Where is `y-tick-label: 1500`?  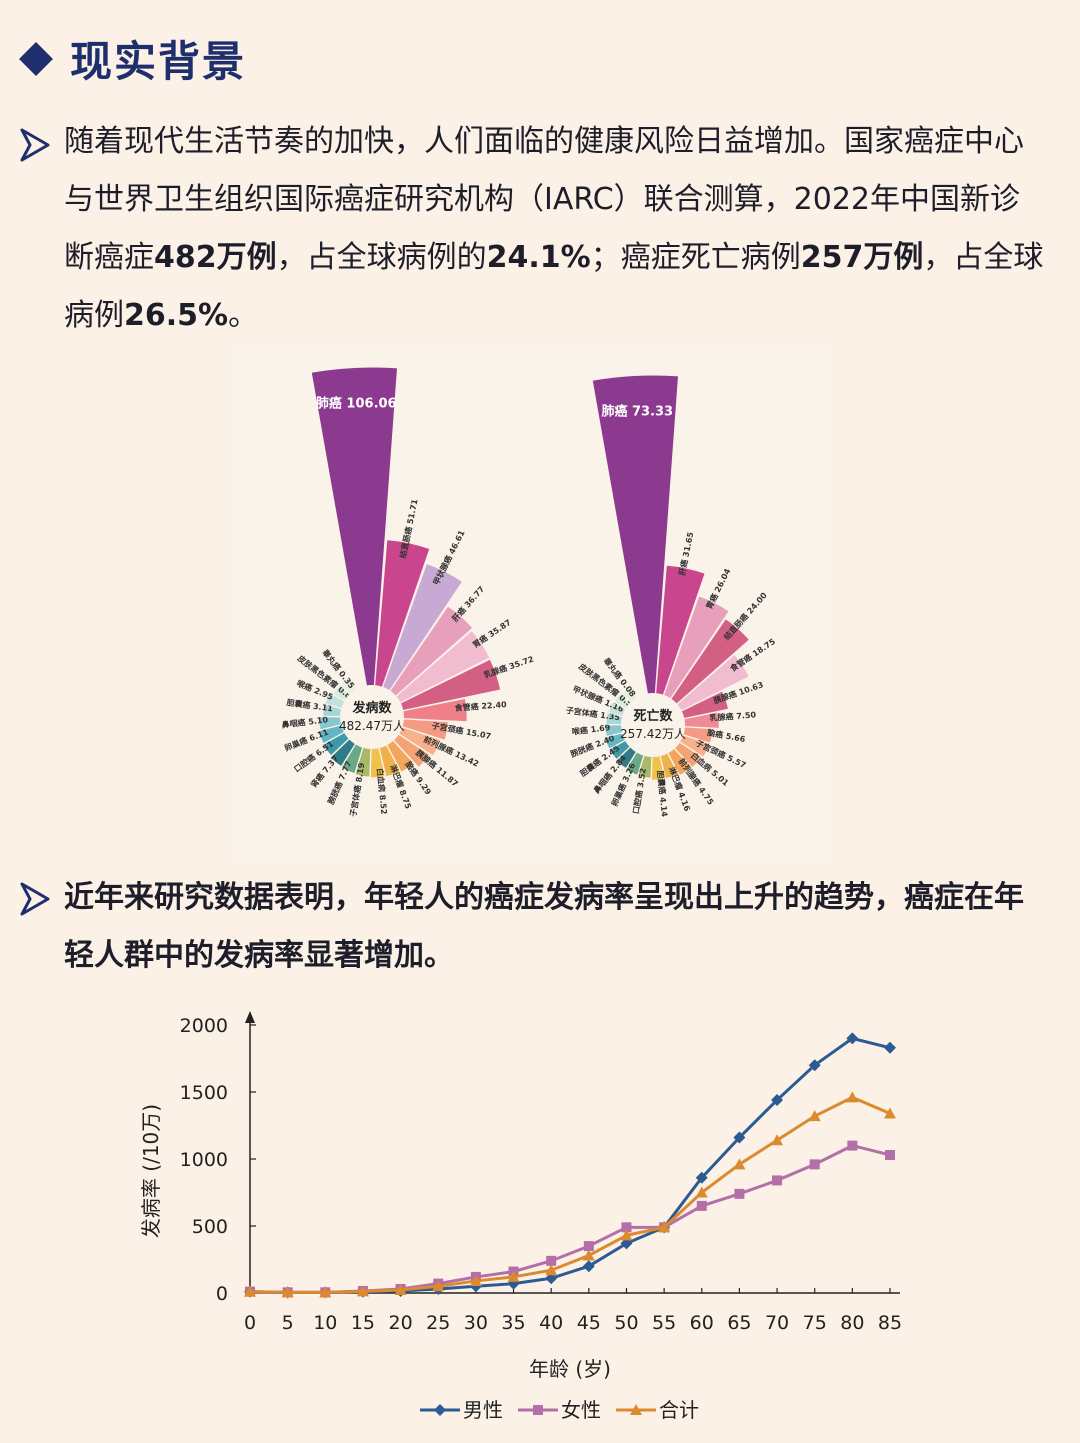
y-tick-label: 1500 is located at coordinates (204, 1093).